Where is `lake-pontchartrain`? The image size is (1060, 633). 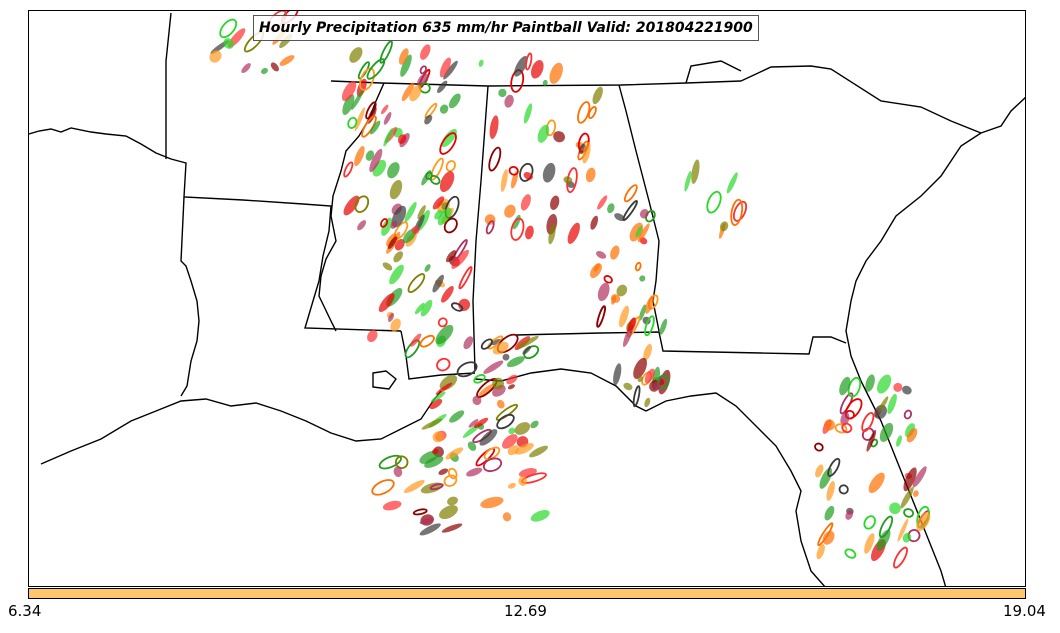
lake-pontchartrain is located at coordinates (384, 380).